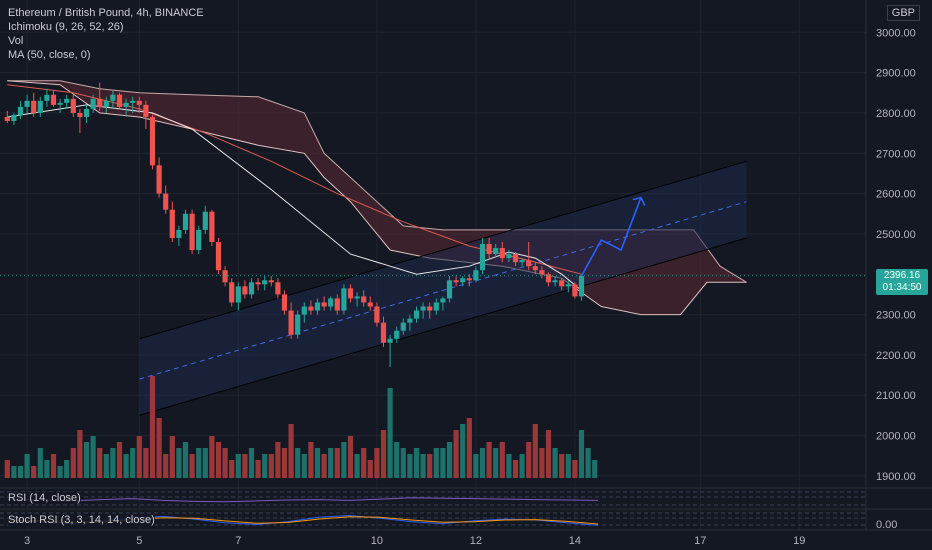  I want to click on projection-arrowhead, so click(639, 201).